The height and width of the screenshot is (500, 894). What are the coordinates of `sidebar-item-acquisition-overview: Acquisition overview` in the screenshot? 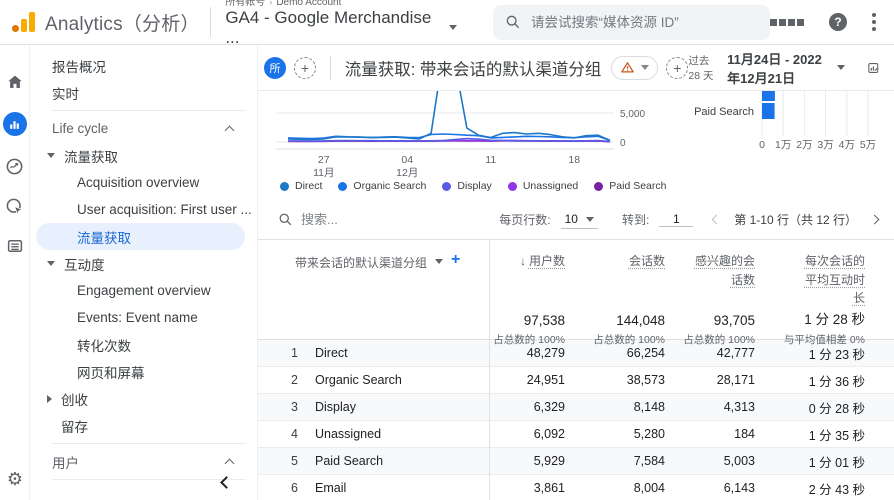 It's located at (138, 182).